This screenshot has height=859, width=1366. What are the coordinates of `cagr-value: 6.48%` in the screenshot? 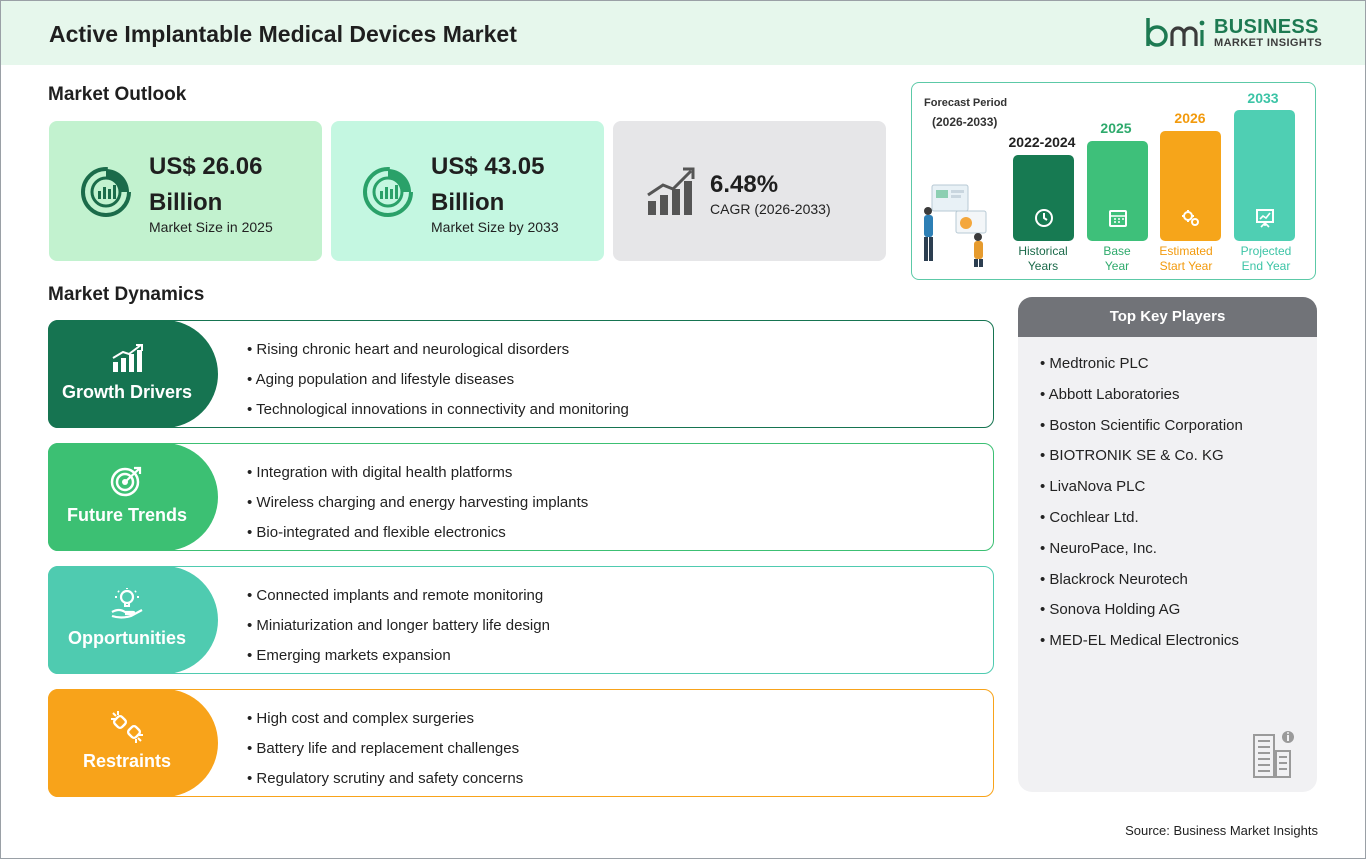 It's located at (744, 184).